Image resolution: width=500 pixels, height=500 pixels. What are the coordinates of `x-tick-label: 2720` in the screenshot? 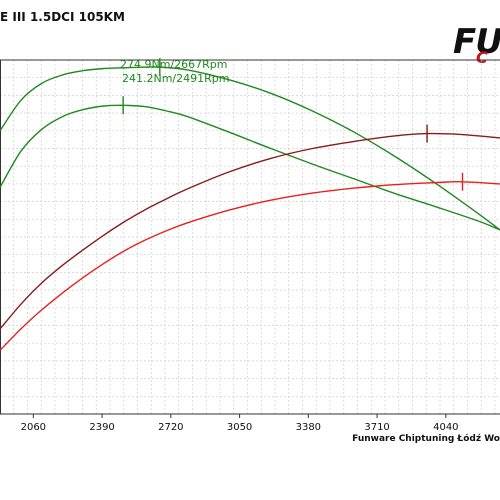 It's located at (170, 427).